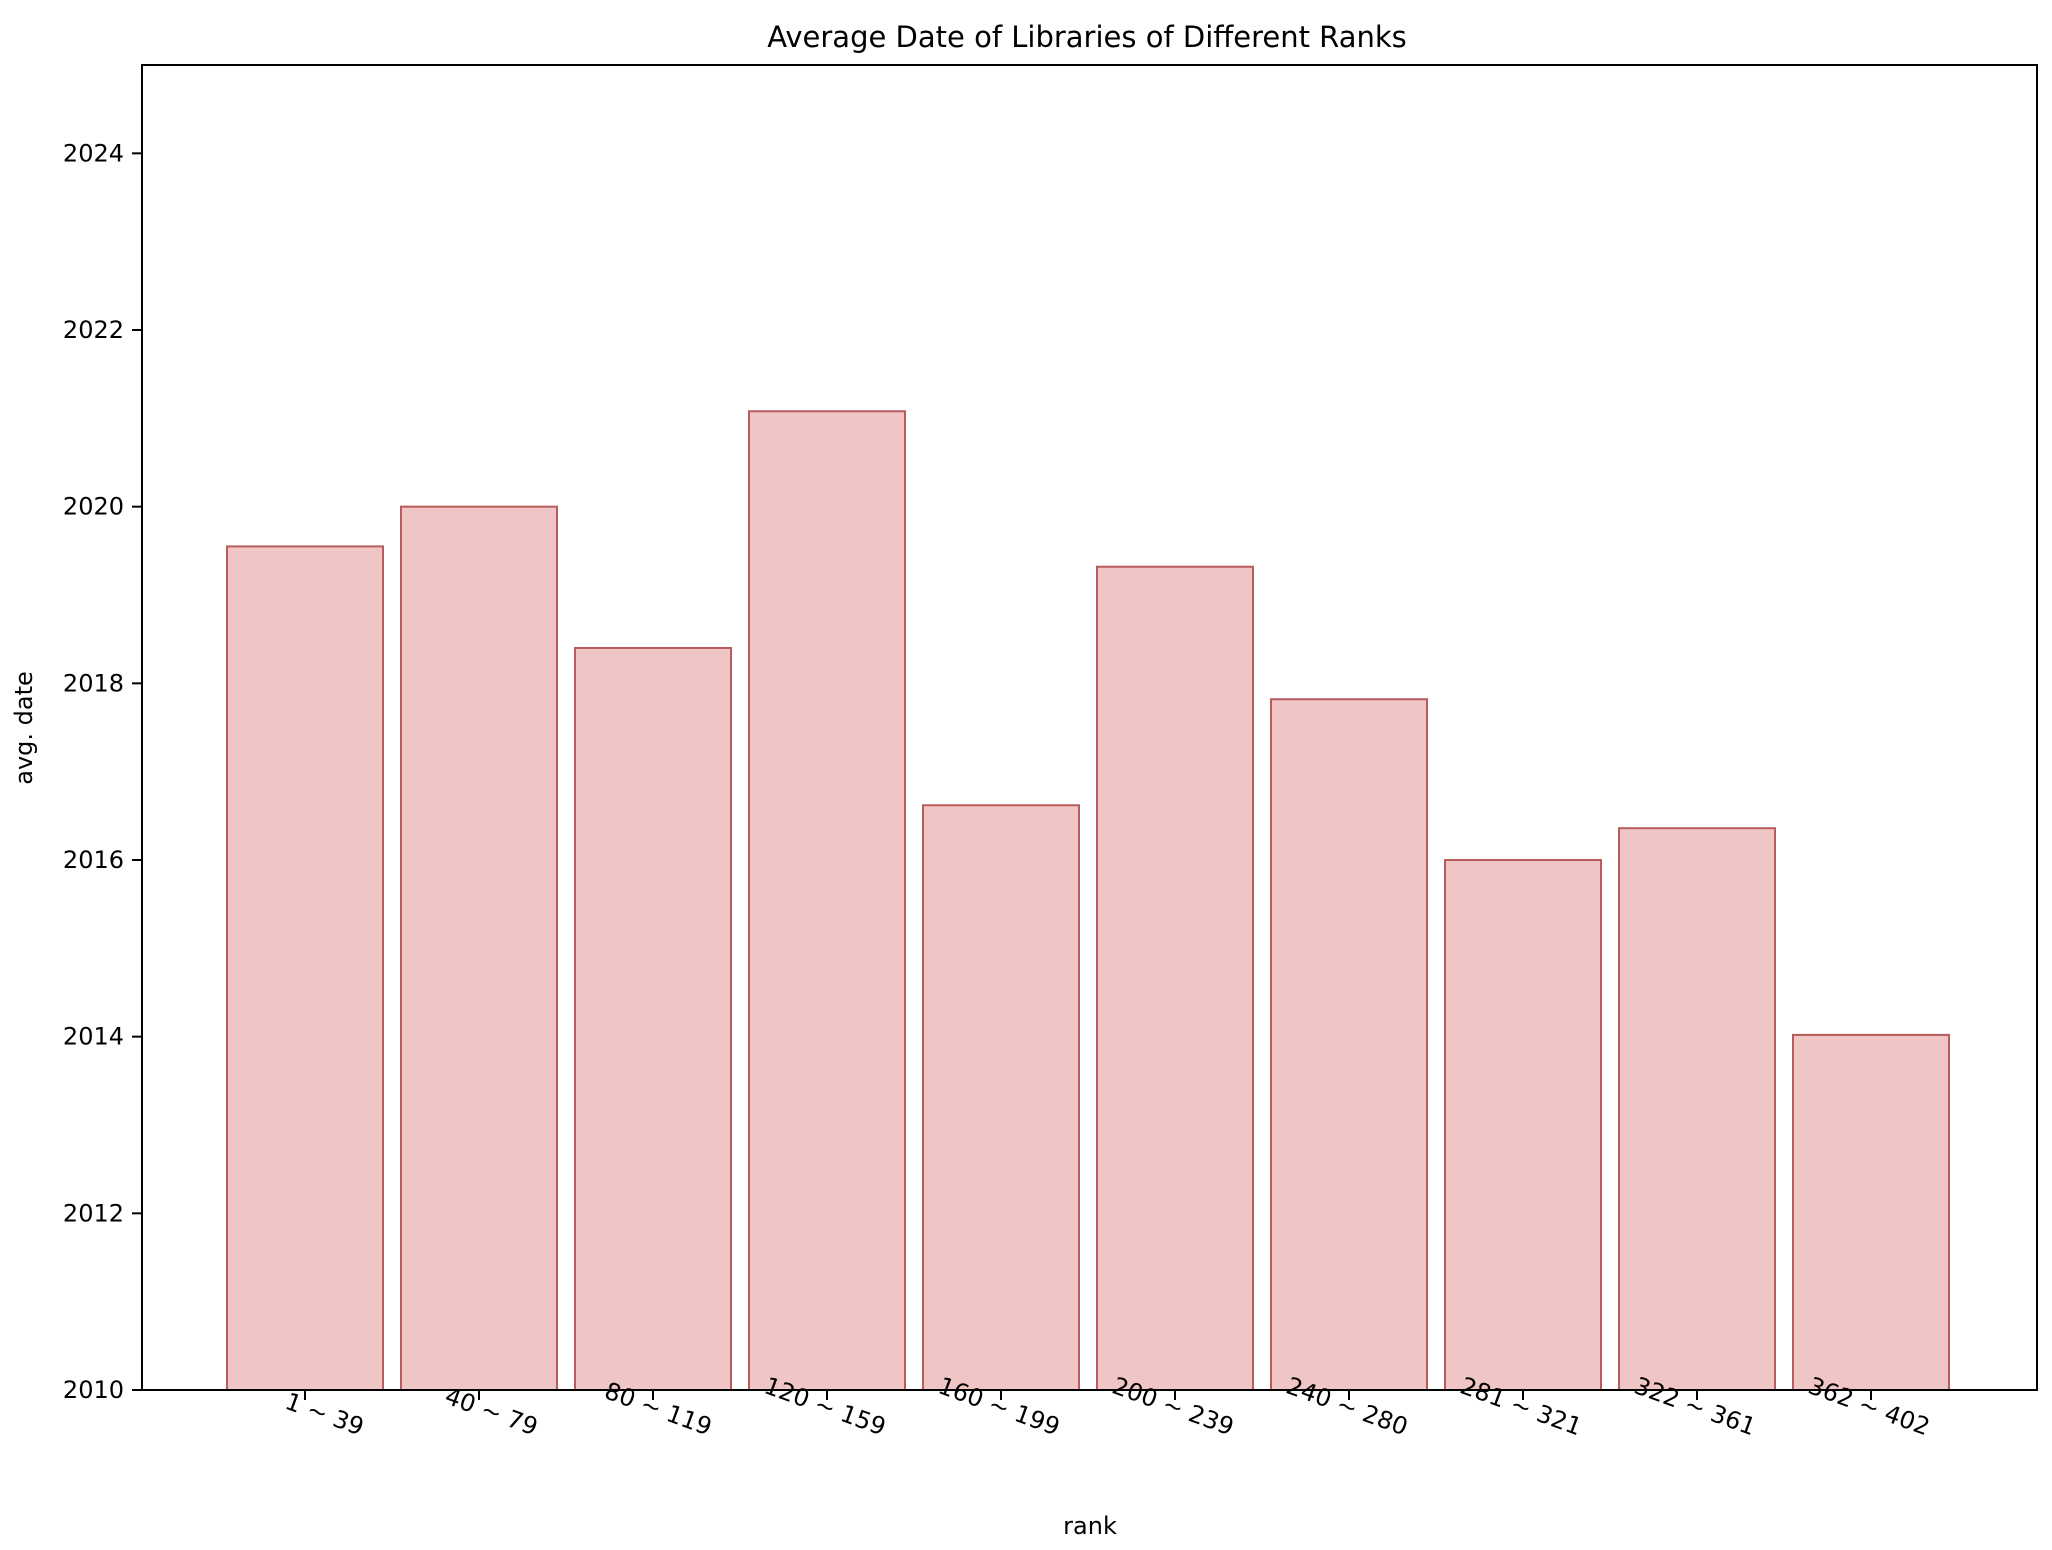  Describe the element at coordinates (24, 728) in the screenshot. I see `y-axis-label: avg. date` at that location.